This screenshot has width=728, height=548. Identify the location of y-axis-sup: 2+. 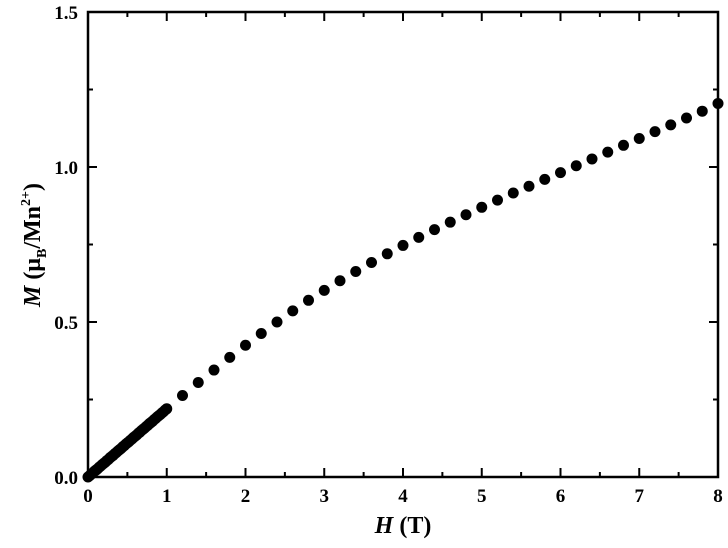
(26, 198).